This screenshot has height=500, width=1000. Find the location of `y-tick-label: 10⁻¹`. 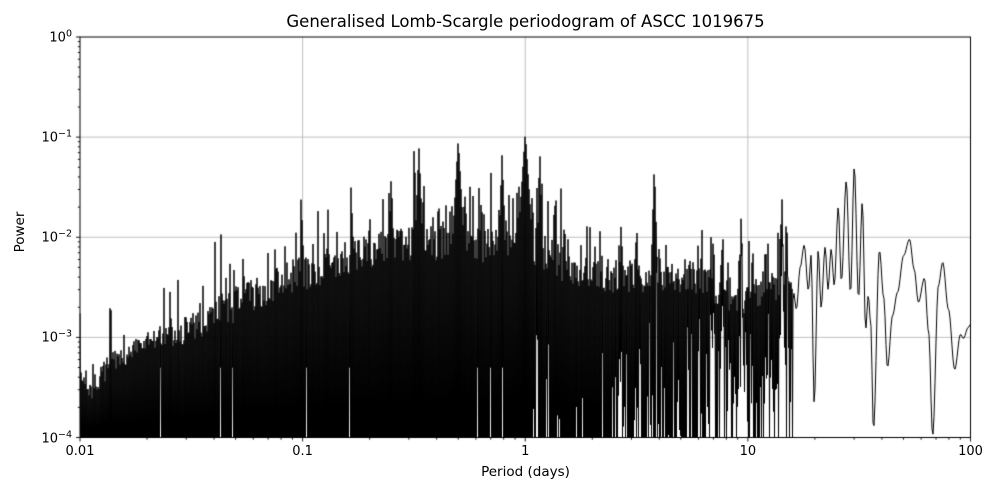

y-tick-label: 10⁻¹ is located at coordinates (56, 137).